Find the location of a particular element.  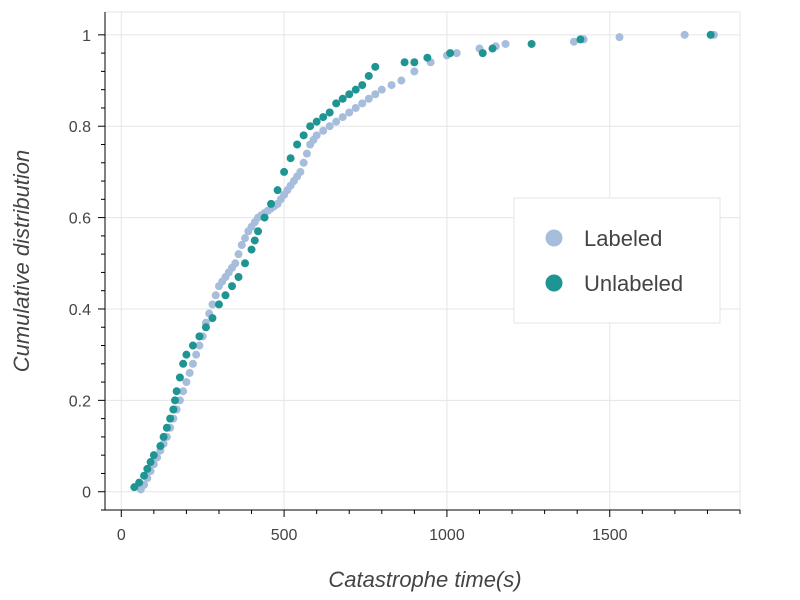

y-tick-label: 0.2 is located at coordinates (80, 401).